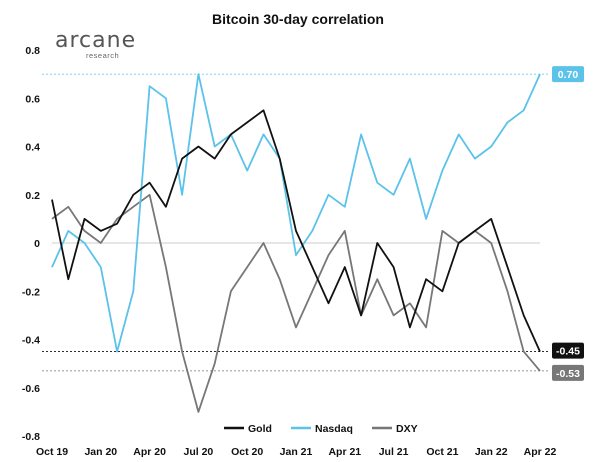  Describe the element at coordinates (95, 40) in the screenshot. I see `brand-name: arcane` at that location.